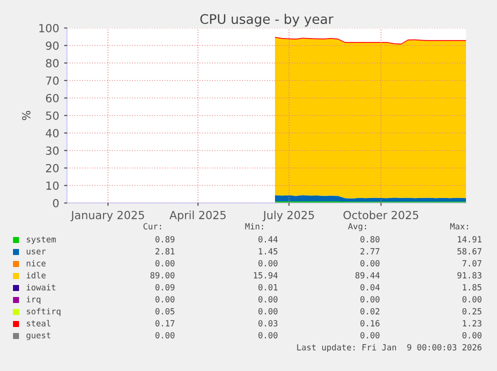 The width and height of the screenshot is (497, 371). What do you see at coordinates (52, 80) in the screenshot?
I see `y-tick-label: 70` at bounding box center [52, 80].